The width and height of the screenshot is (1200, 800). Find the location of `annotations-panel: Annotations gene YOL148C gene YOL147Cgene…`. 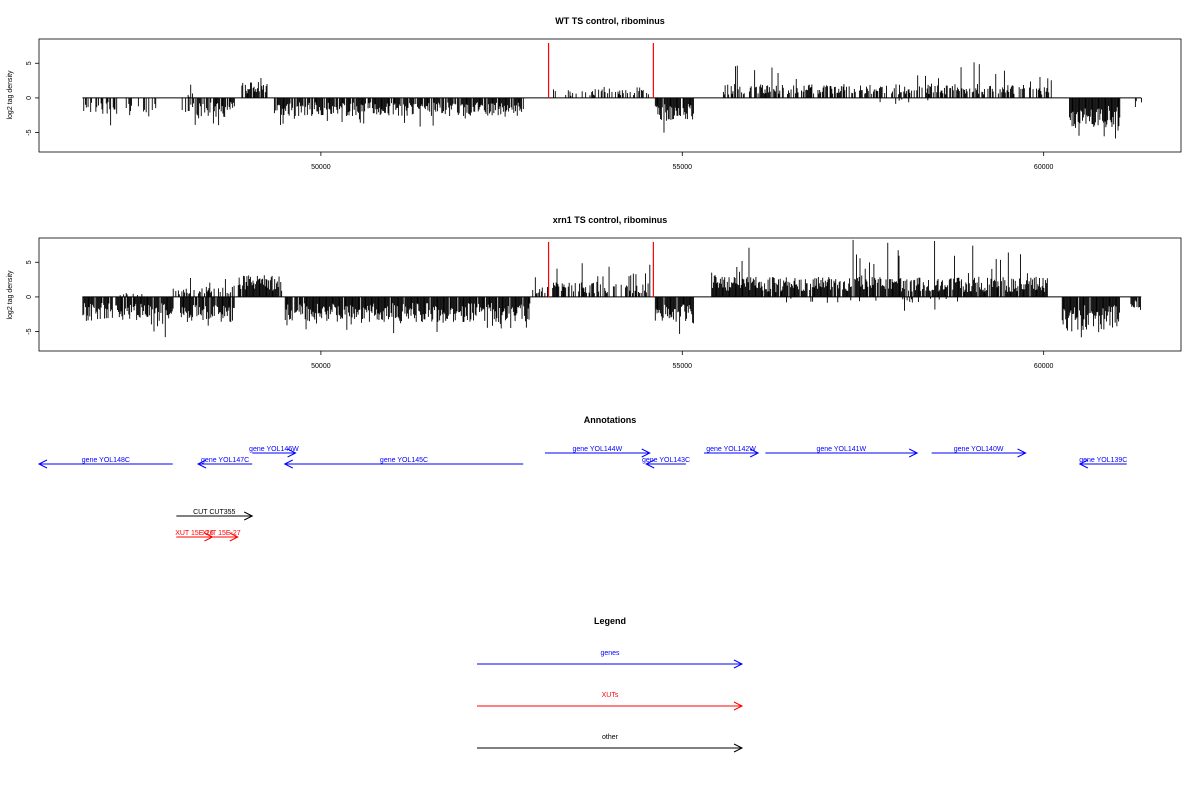

annotations-panel: Annotations gene YOL148C gene YOL147Cgene… is located at coordinates (582, 478).